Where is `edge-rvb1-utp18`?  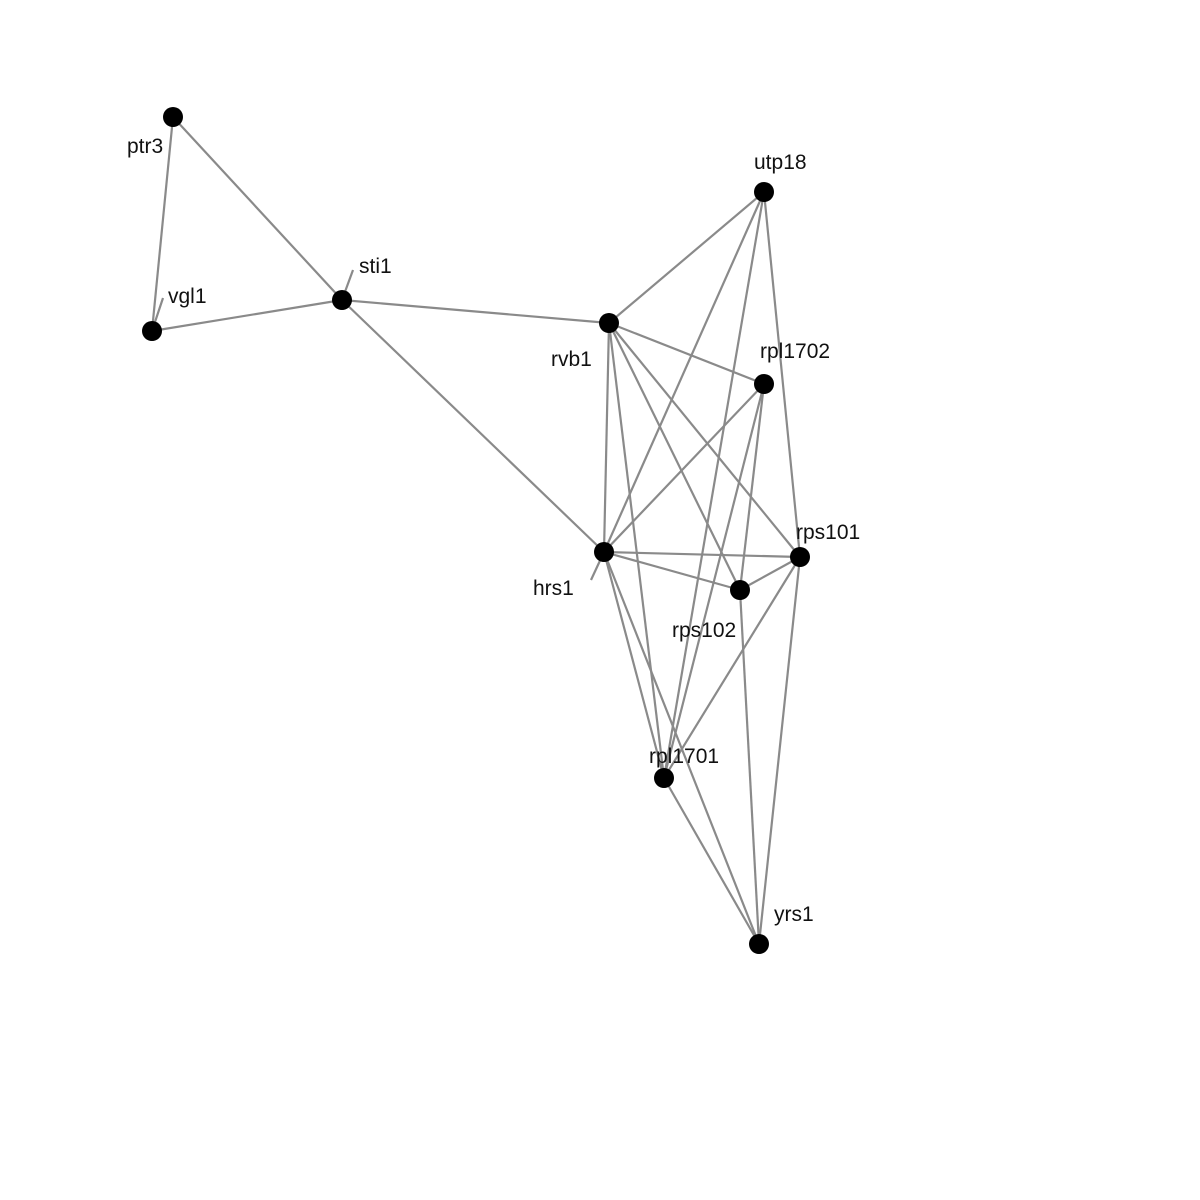
edge-rvb1-utp18 is located at coordinates (686, 257).